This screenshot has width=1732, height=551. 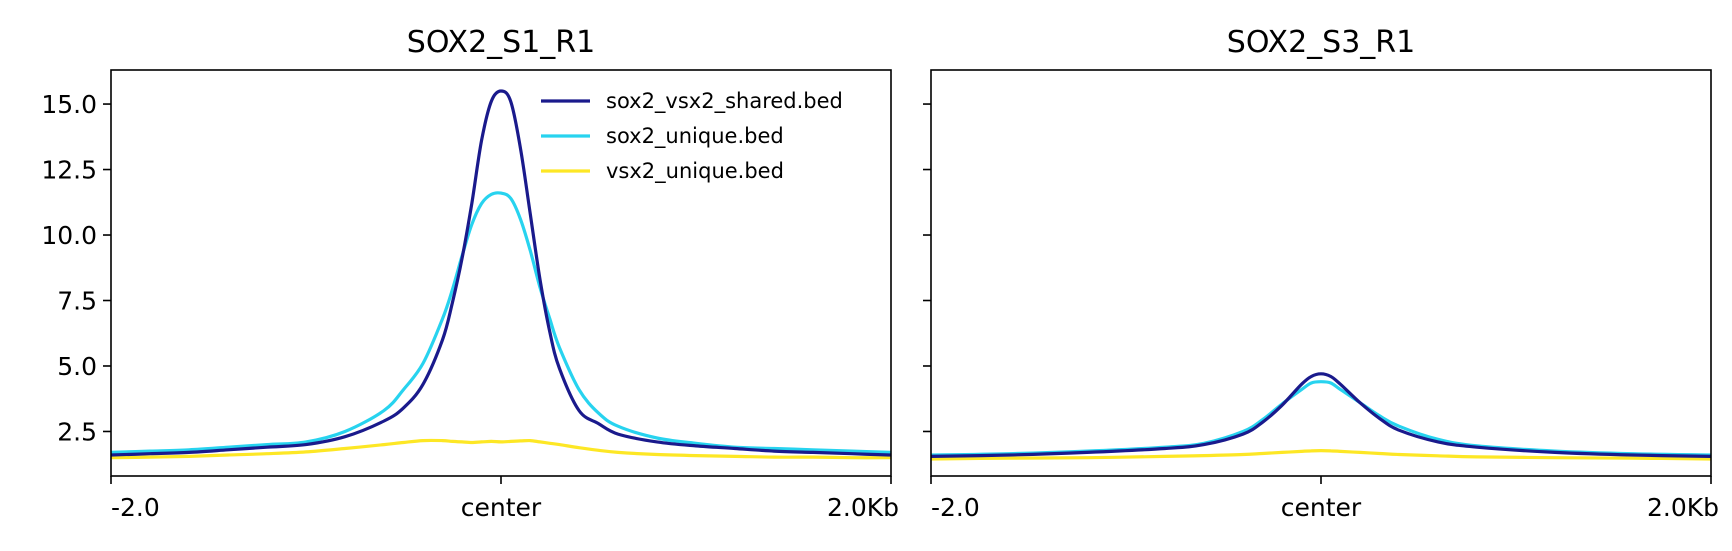 I want to click on legend-label: vsx2_unique.bed, so click(x=695, y=171).